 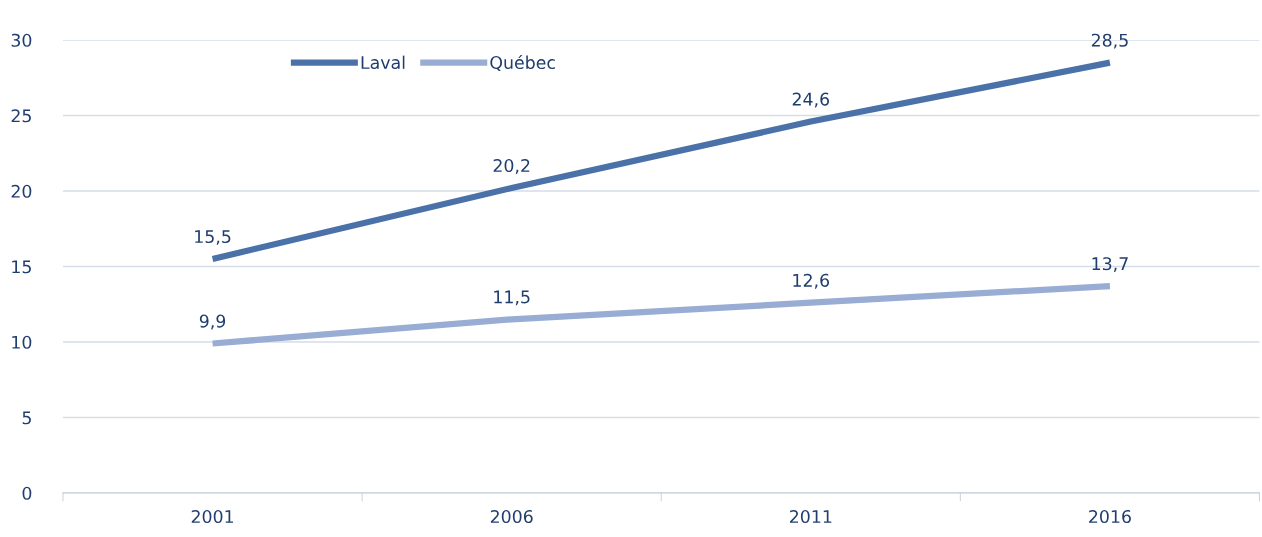 What do you see at coordinates (27, 493) in the screenshot?
I see `y-tick-label: 0` at bounding box center [27, 493].